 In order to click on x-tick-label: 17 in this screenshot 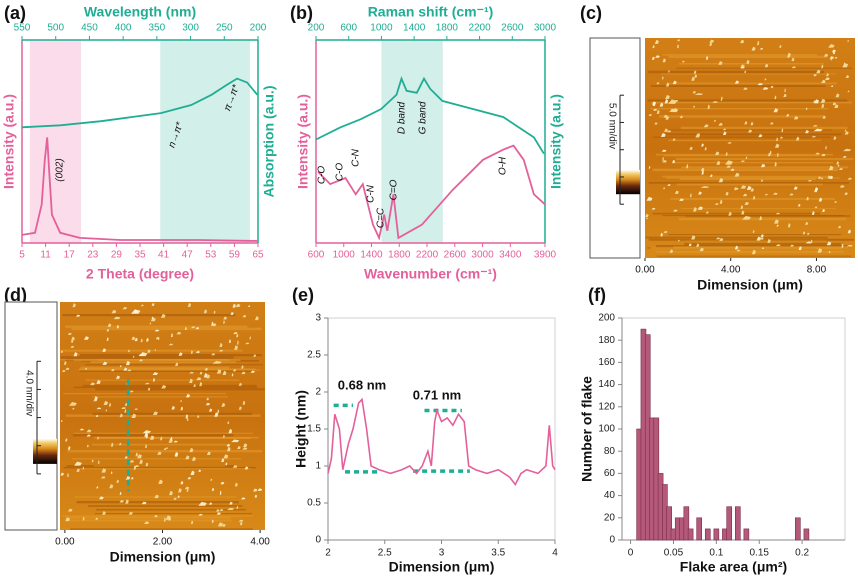, I will do `click(70, 255)`.